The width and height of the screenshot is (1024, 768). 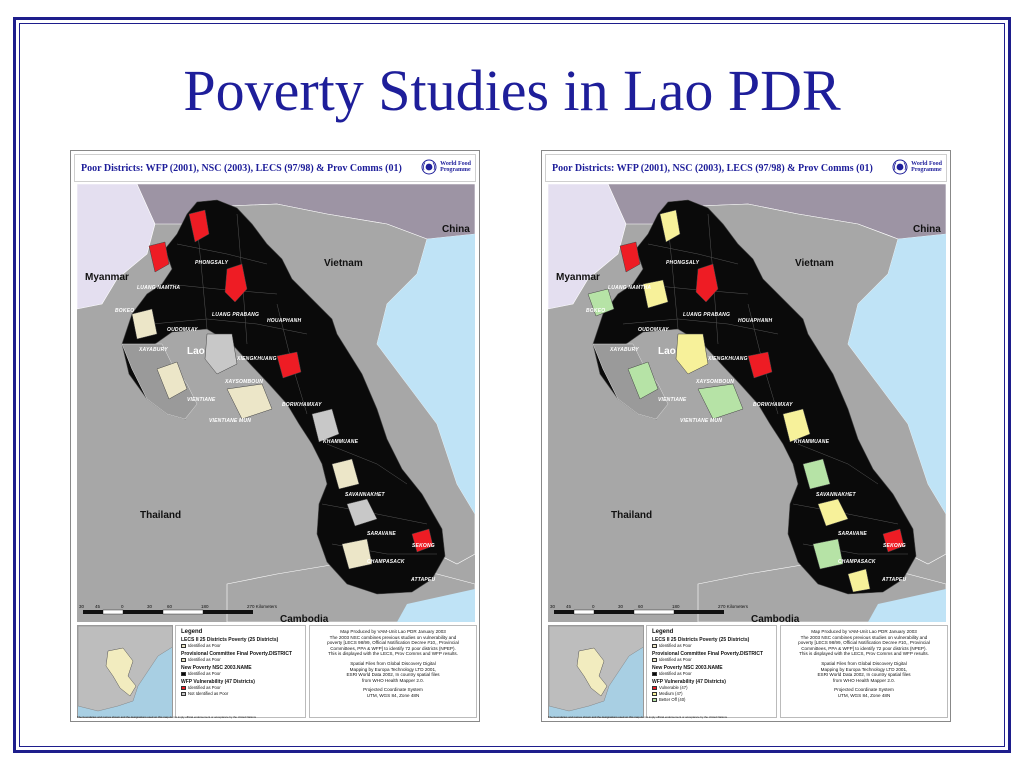 I want to click on legend-item: Medium (47), so click(x=711, y=694).